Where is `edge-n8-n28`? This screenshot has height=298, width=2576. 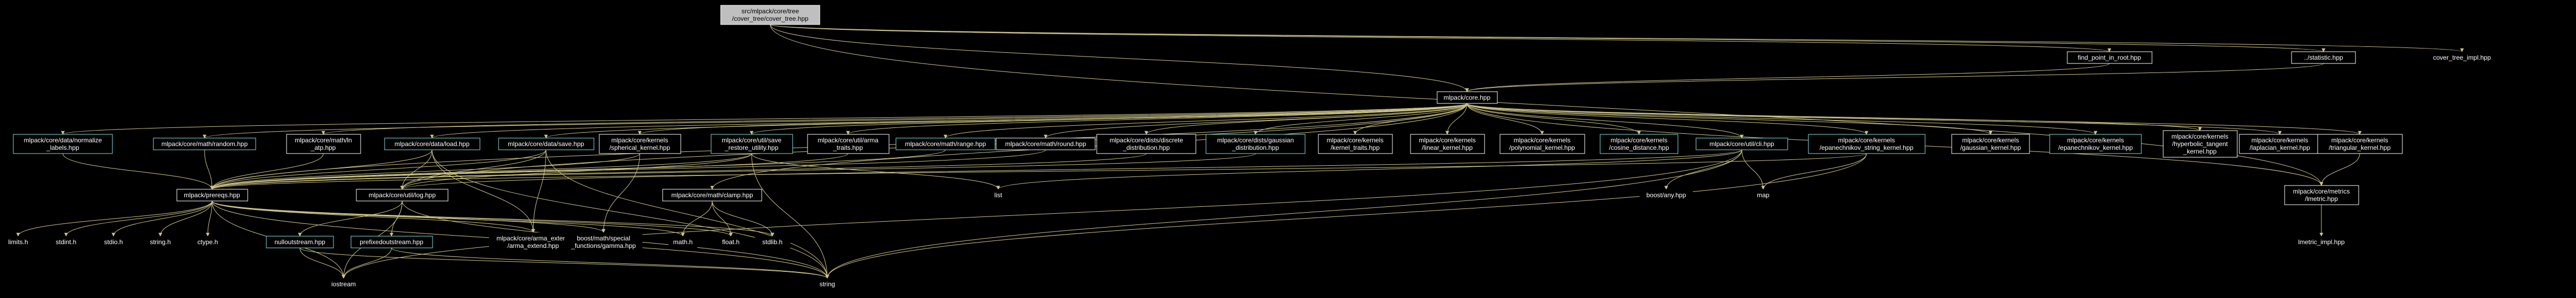 edge-n8-n28 is located at coordinates (322, 169).